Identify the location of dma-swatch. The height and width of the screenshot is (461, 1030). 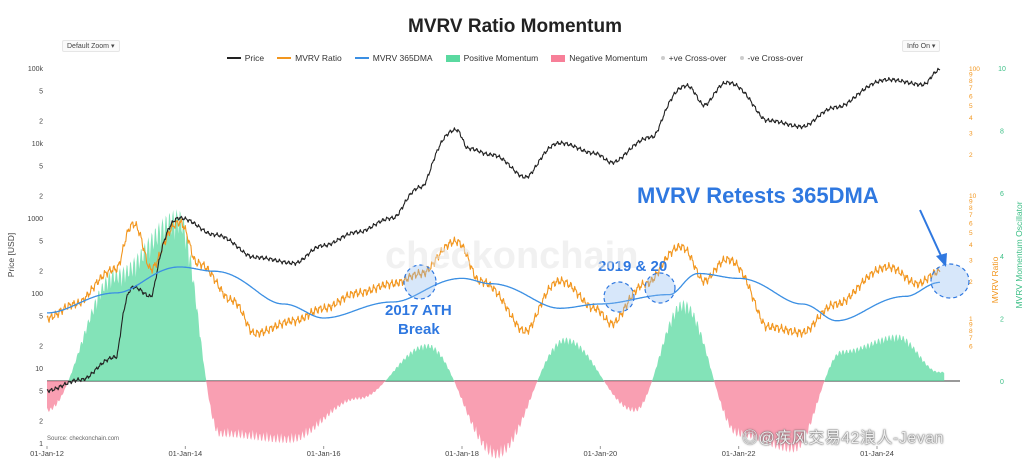
(361, 58).